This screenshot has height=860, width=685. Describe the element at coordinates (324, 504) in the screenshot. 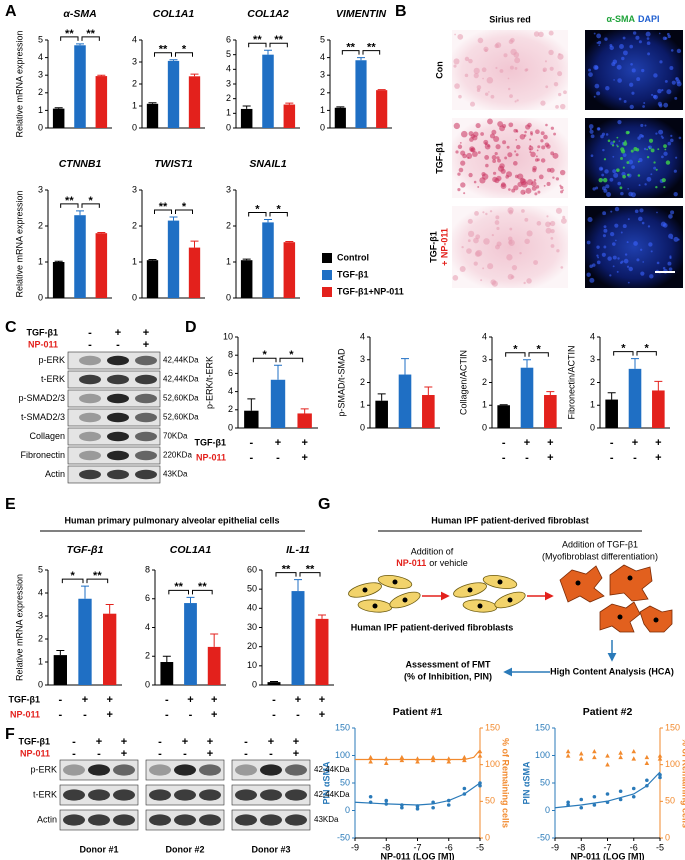

I see `panel-letter: G` at that location.